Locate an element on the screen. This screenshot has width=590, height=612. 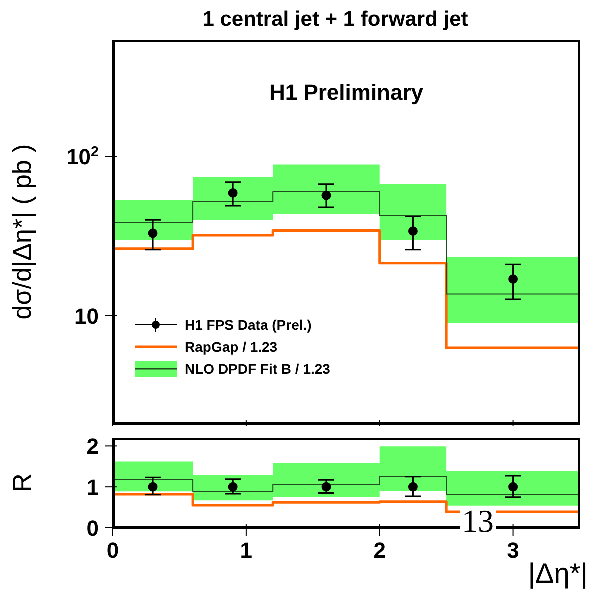
x-tick-label: 1 is located at coordinates (246, 550).